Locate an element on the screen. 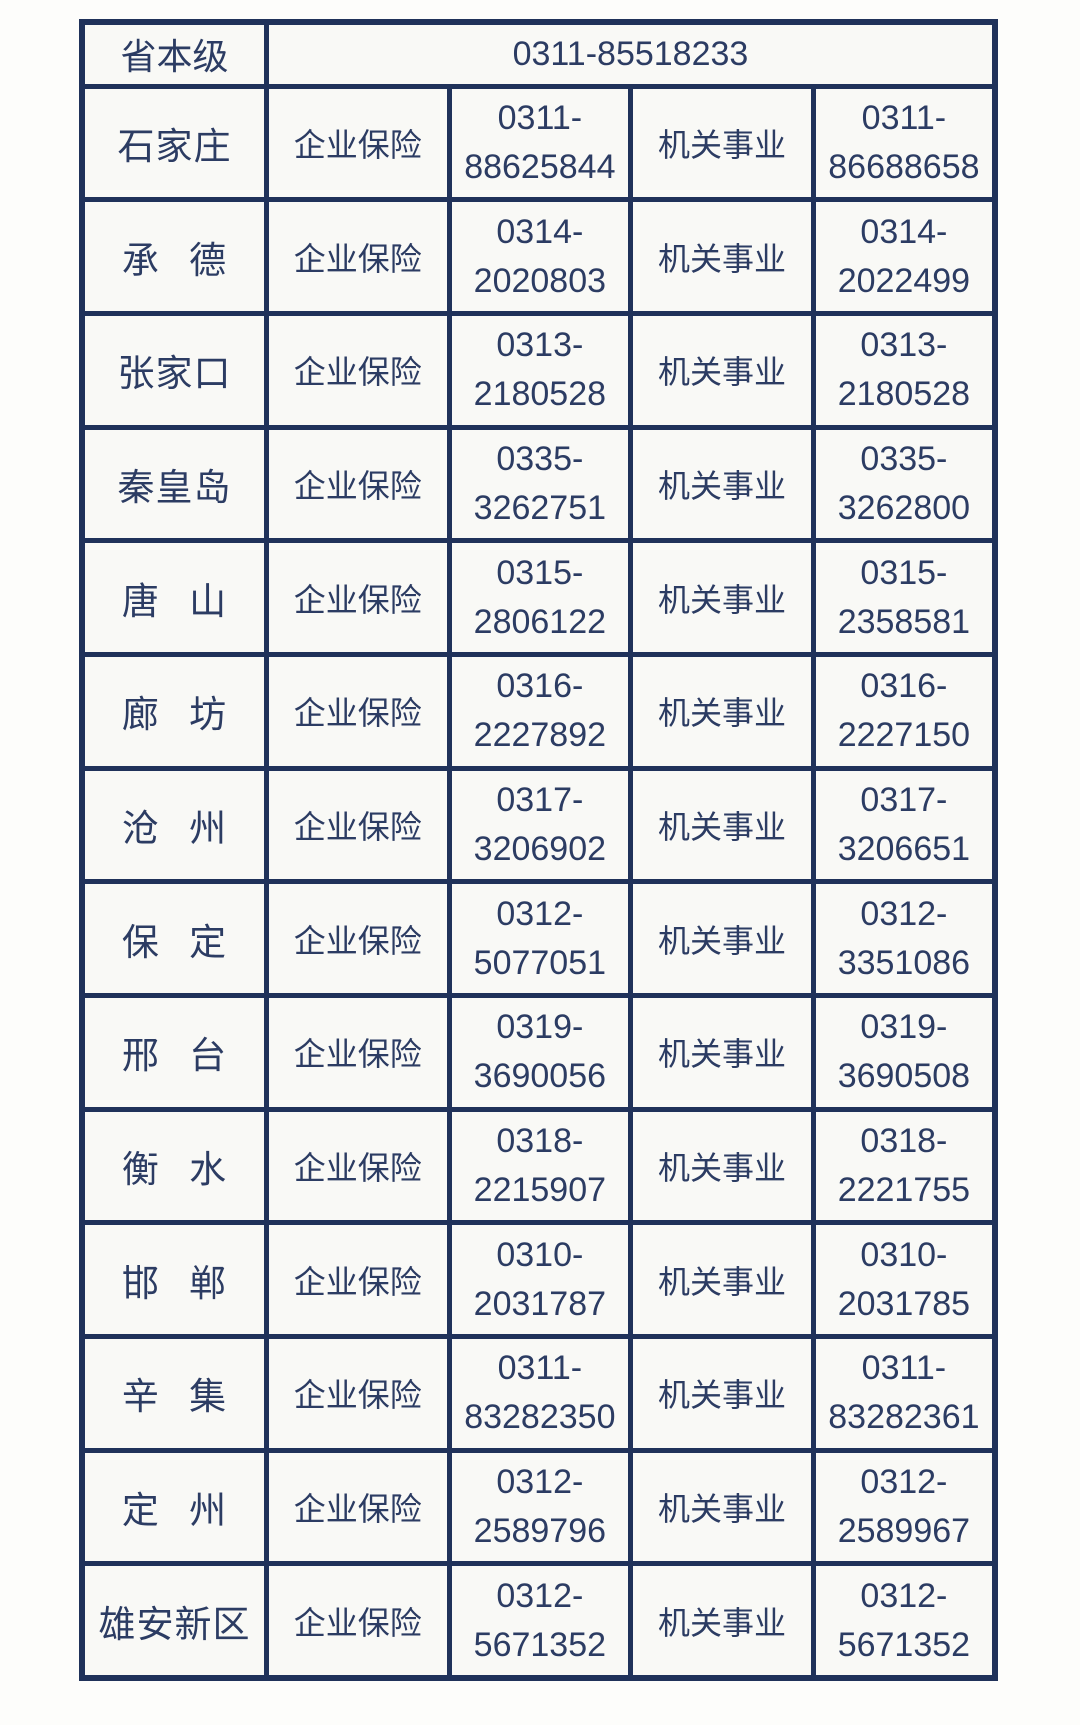  phone-number: 3690056 is located at coordinates (540, 1076).